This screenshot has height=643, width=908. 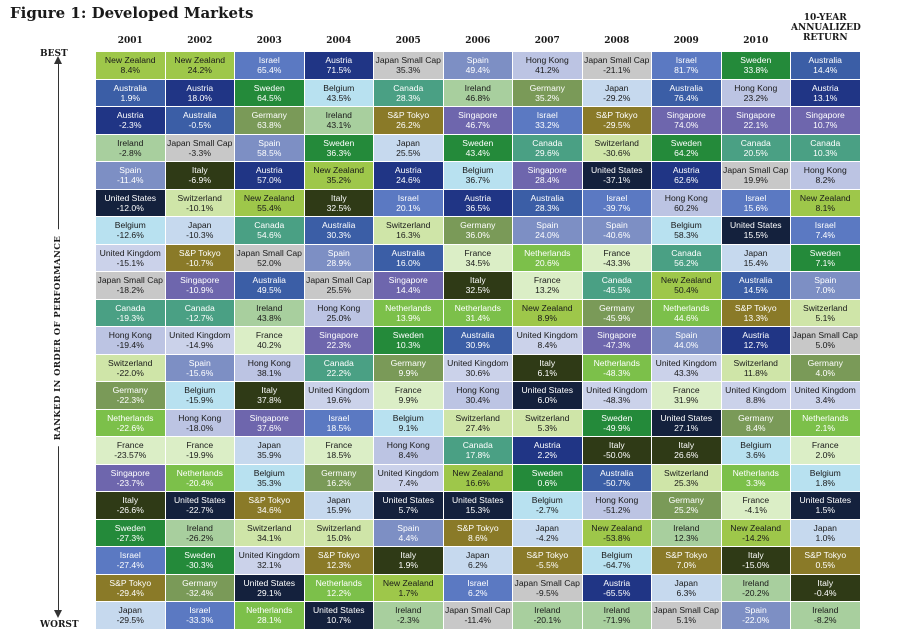 What do you see at coordinates (269, 147) in the screenshot?
I see `rank-cell: Spain 58.5%` at bounding box center [269, 147].